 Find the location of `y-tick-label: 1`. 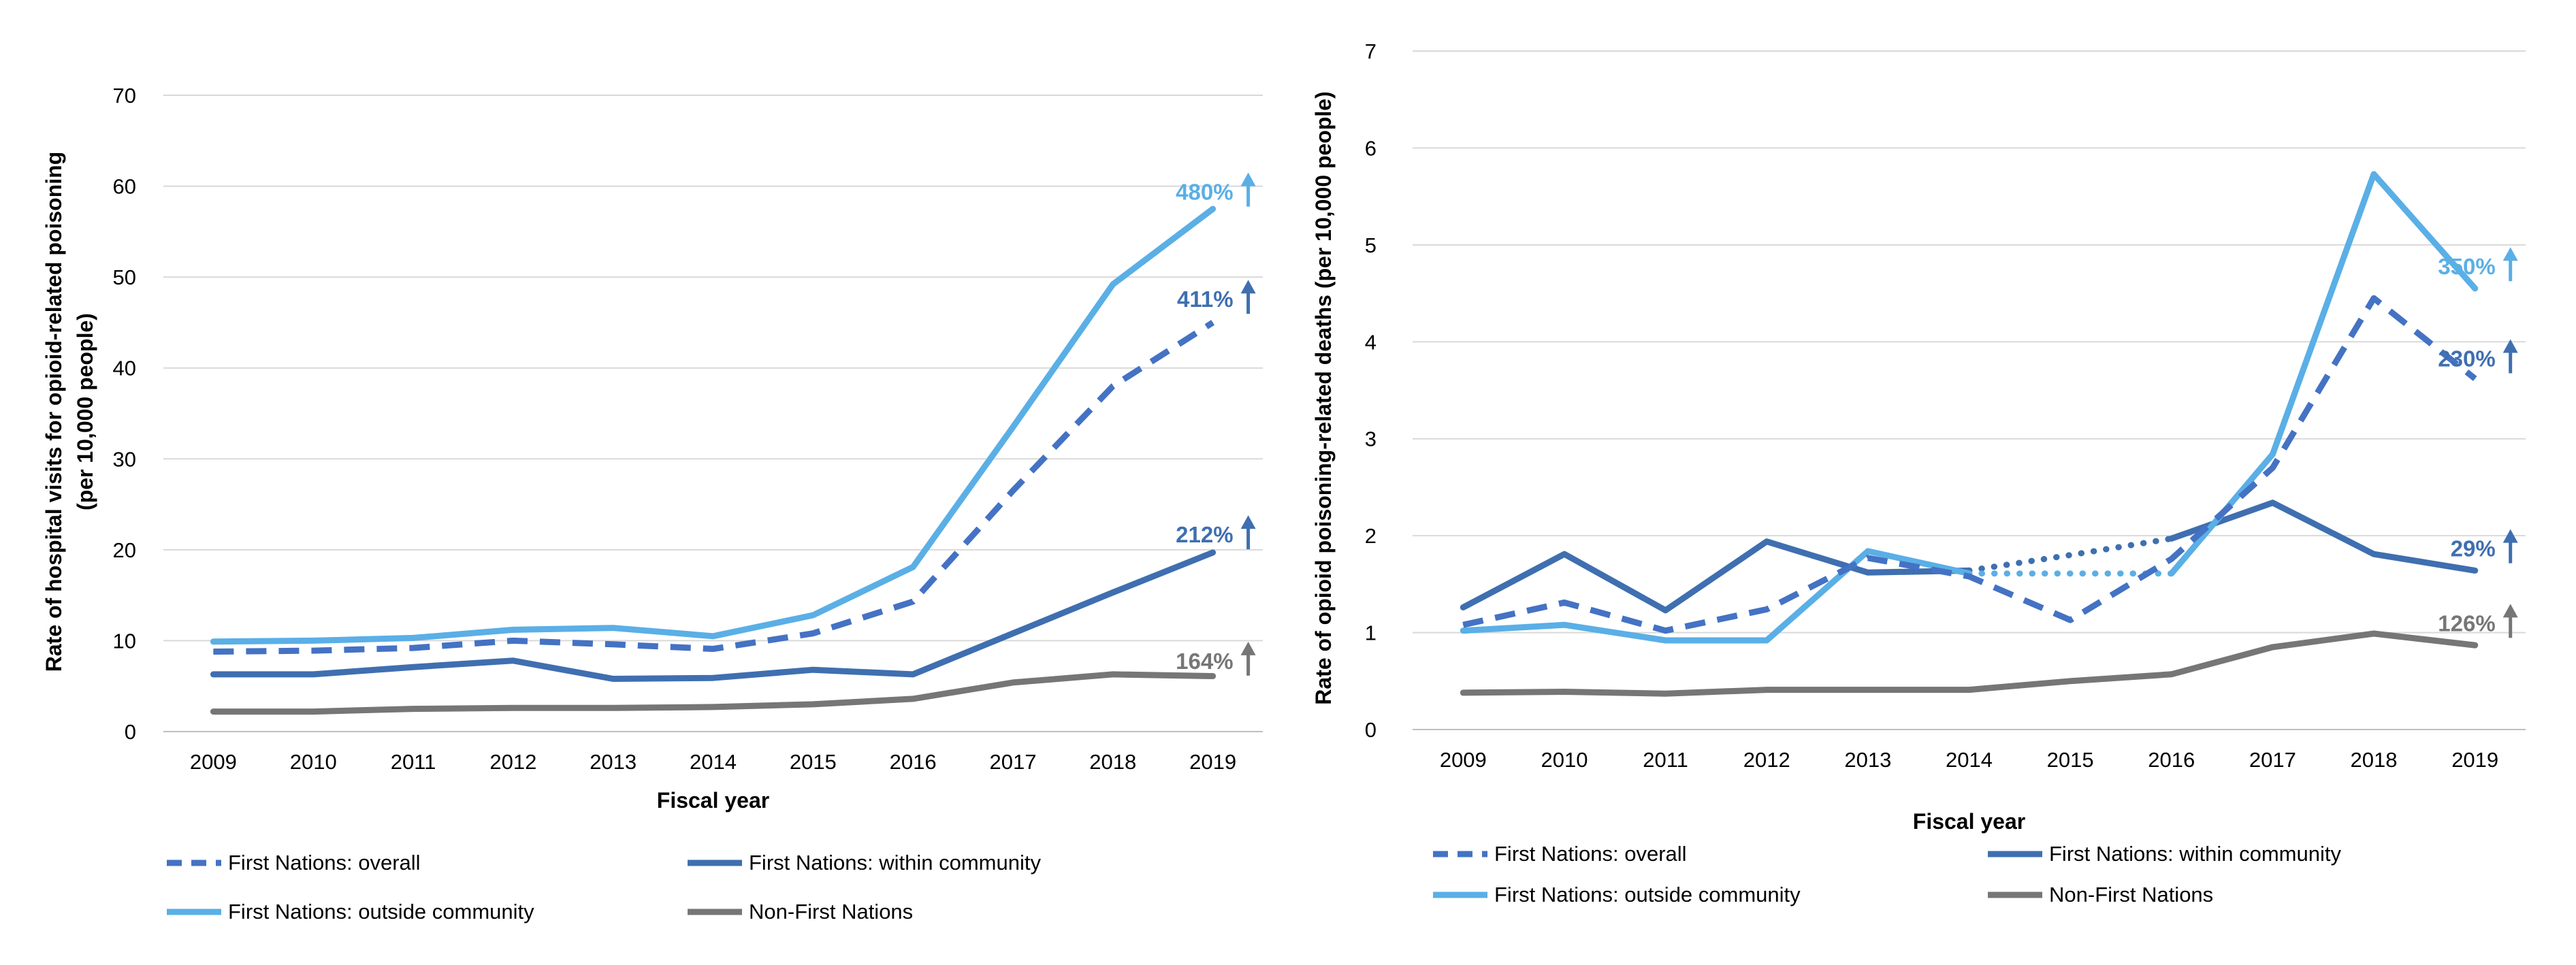

y-tick-label: 1 is located at coordinates (1371, 633).